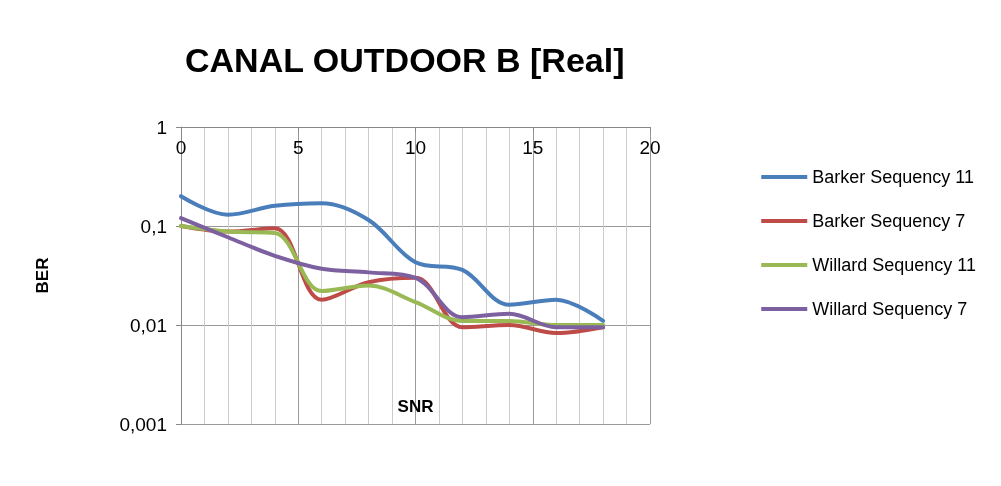 This screenshot has width=1001, height=486. I want to click on y-tick-label: 0,01, so click(148, 325).